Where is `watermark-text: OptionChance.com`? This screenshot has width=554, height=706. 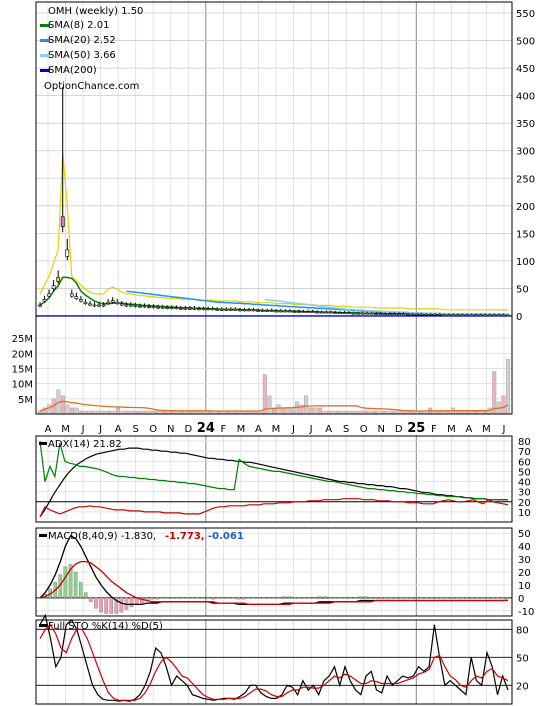 watermark-text: OptionChance.com is located at coordinates (91, 86).